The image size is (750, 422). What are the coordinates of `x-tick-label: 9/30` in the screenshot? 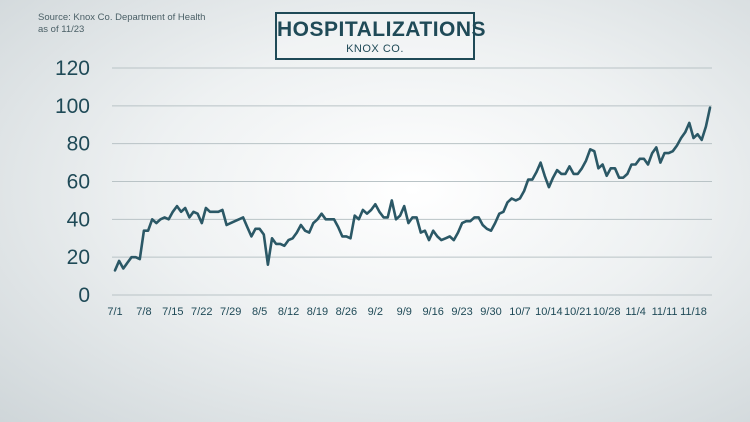 It's located at (490, 312).